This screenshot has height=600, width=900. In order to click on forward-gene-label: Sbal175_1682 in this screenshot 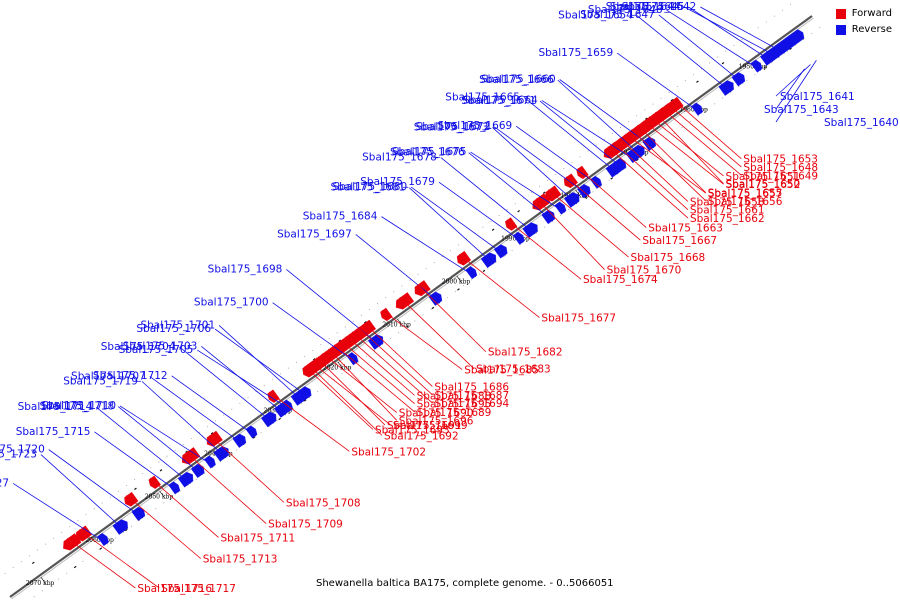, I will do `click(525, 353)`.